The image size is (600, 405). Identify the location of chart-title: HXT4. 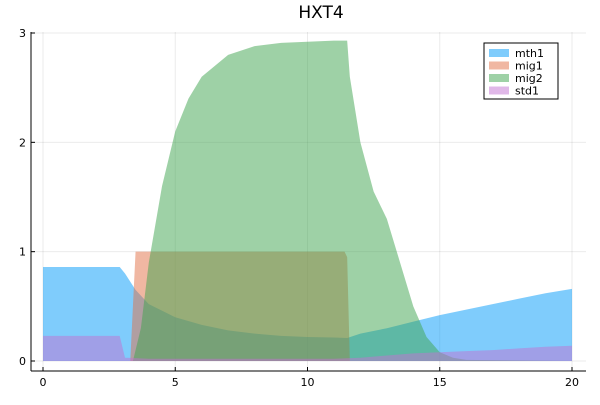
(320, 13).